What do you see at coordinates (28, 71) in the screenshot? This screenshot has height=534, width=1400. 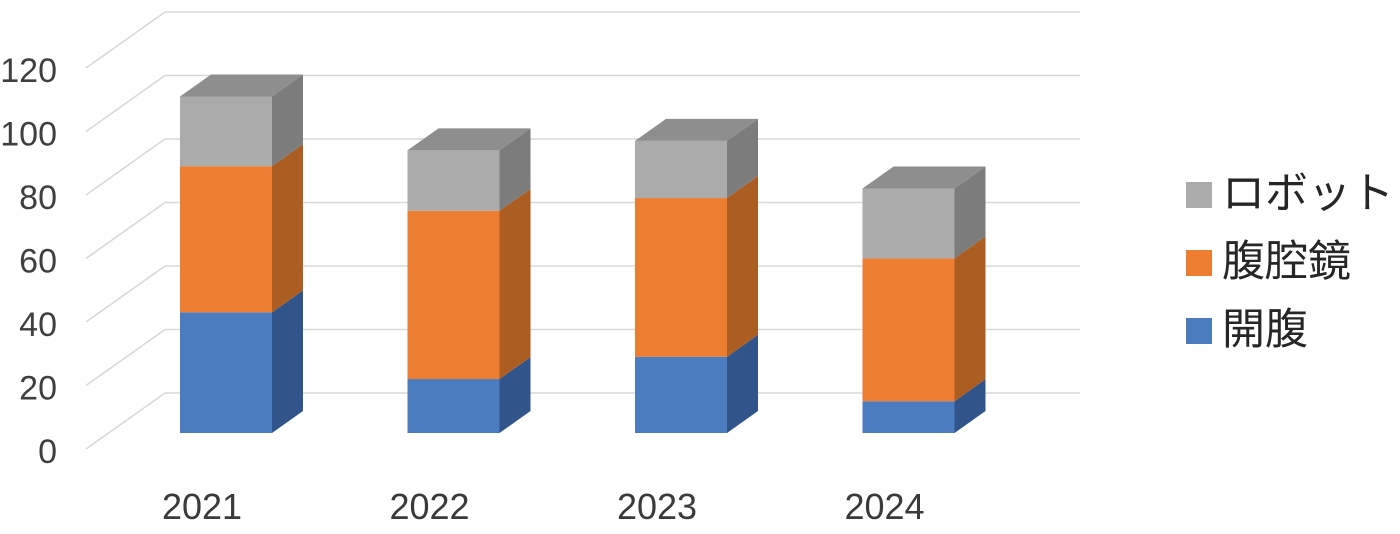 I see `y-tick-label: 120` at bounding box center [28, 71].